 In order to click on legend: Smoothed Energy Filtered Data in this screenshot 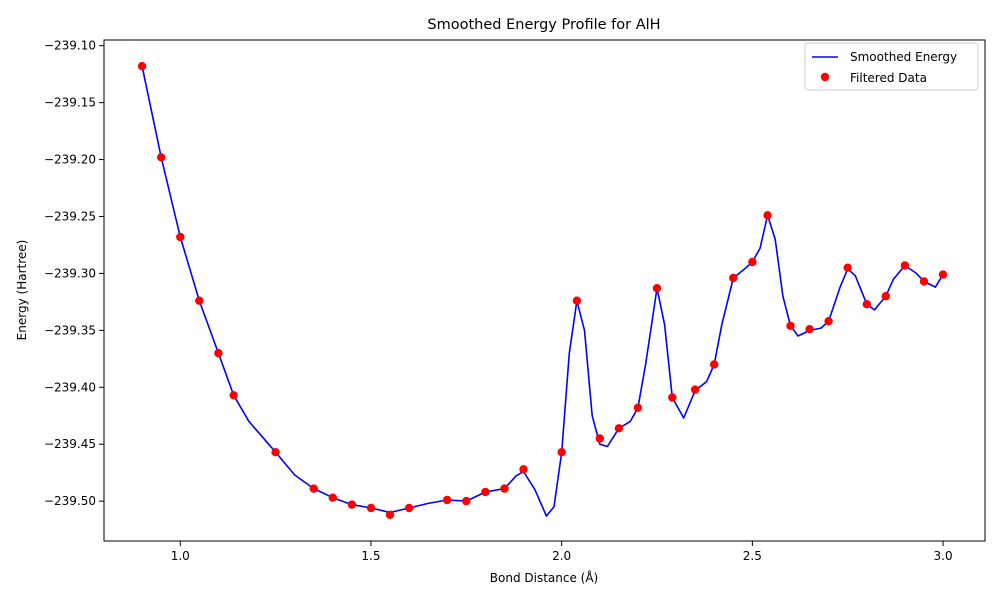, I will do `click(891, 66)`.